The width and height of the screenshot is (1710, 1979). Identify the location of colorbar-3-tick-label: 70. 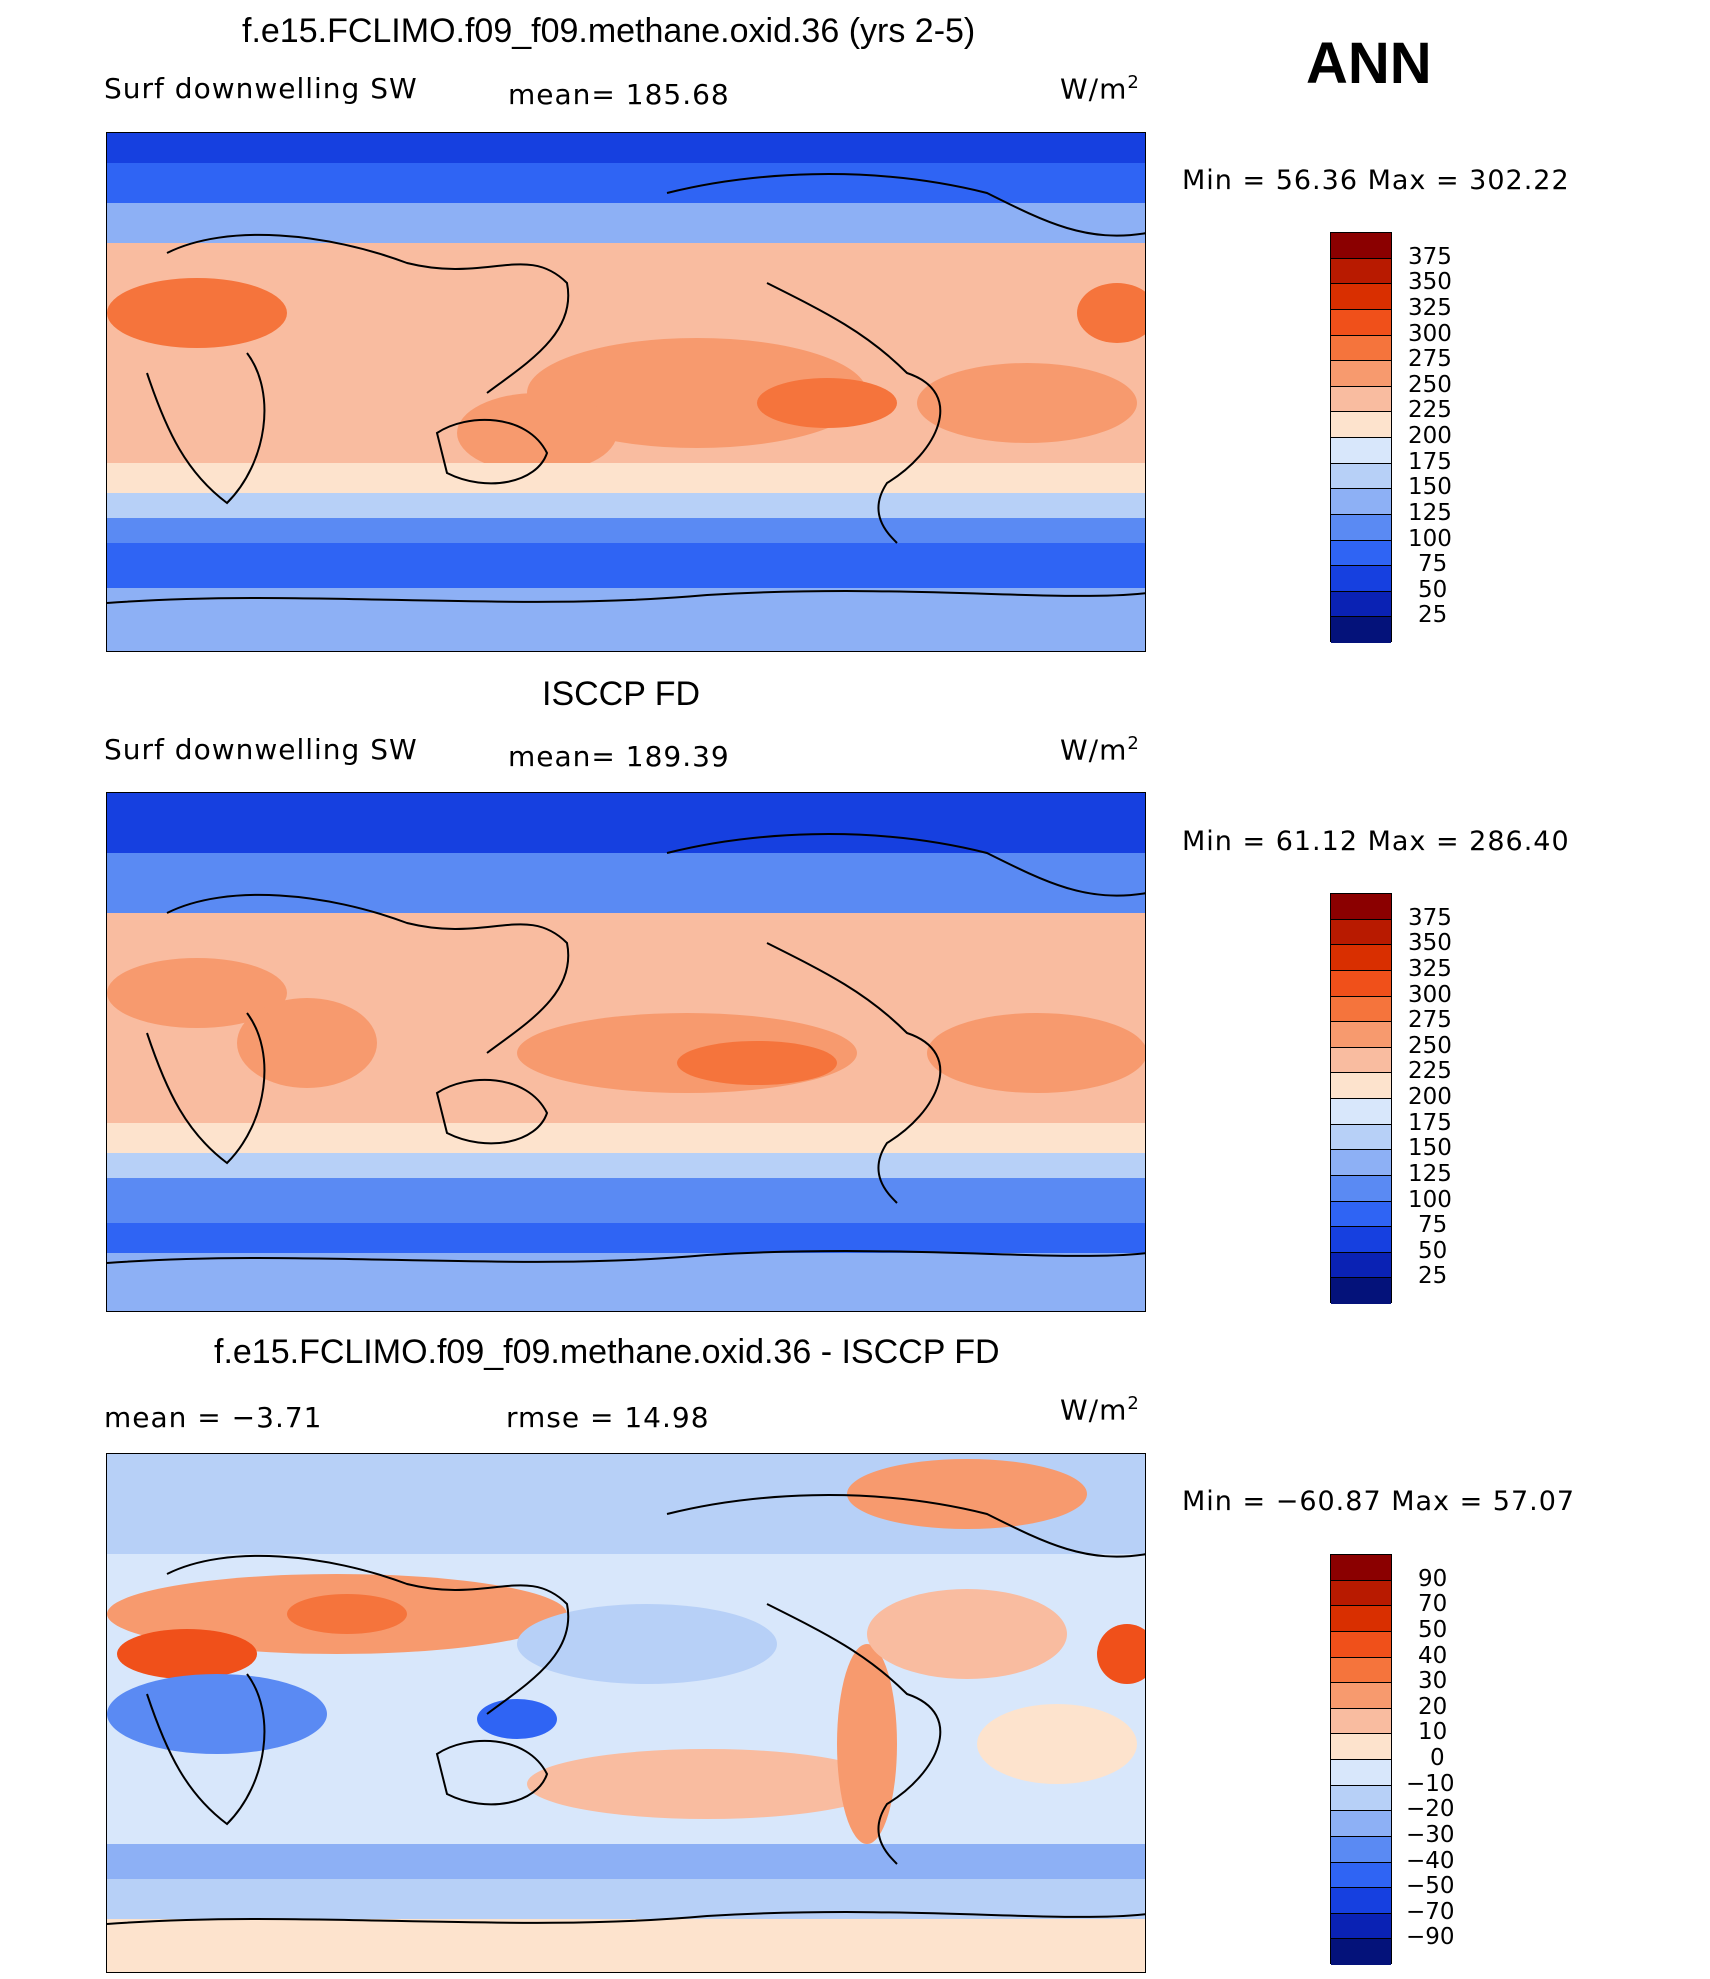
(1433, 1604).